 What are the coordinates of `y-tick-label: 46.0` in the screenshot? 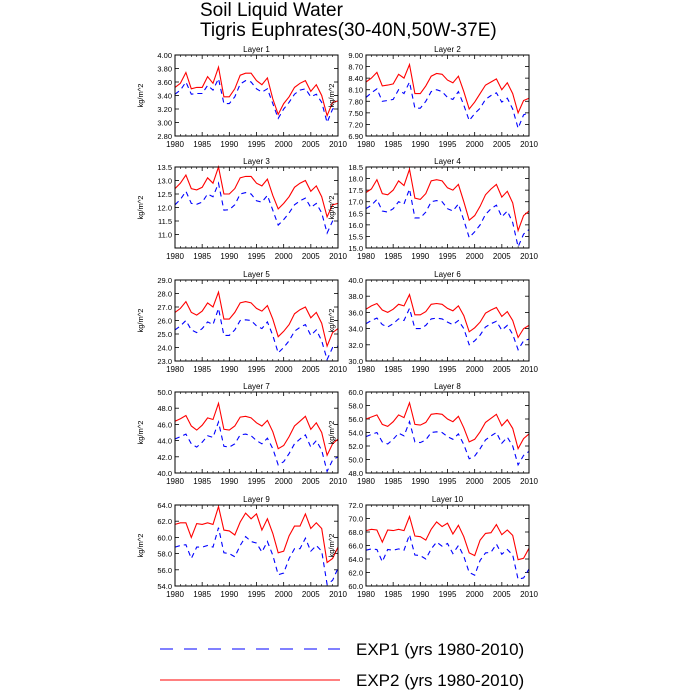 It's located at (164, 424).